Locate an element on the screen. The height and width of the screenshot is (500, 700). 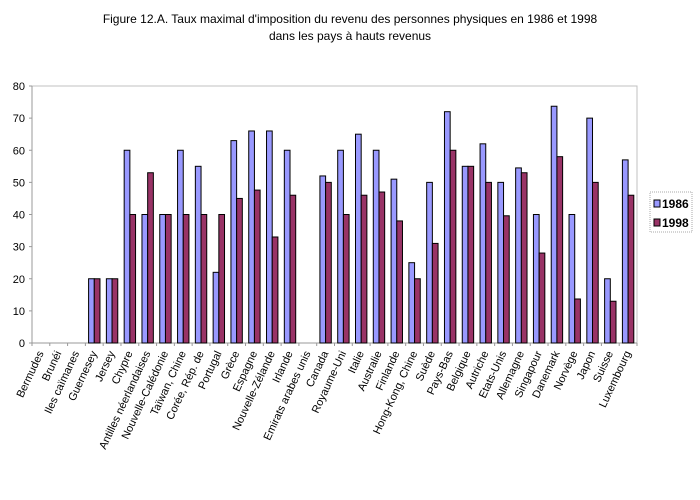
y-tick-label: 50 is located at coordinates (19, 183).